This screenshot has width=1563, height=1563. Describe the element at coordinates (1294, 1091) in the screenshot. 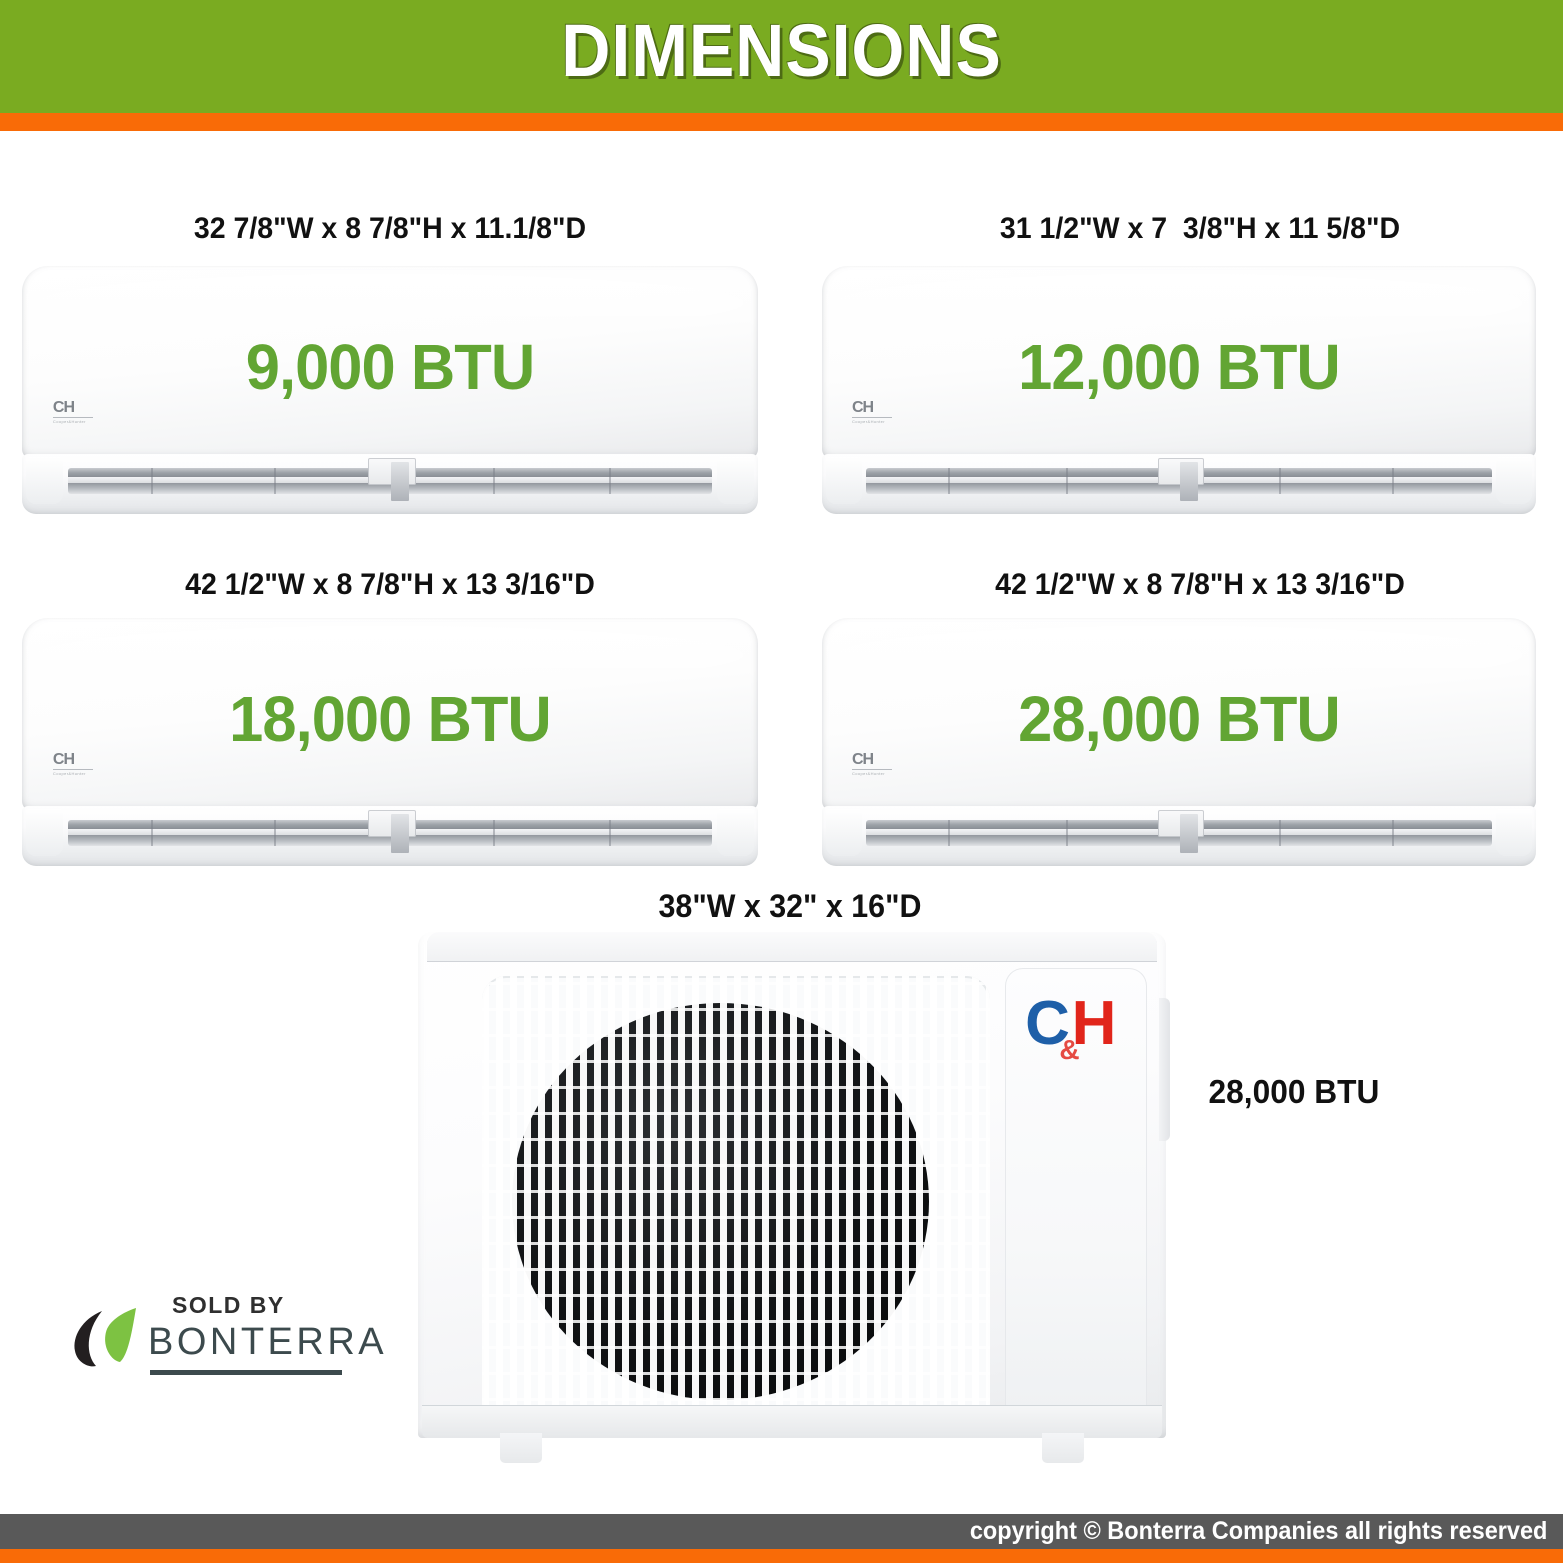

I see `outdoor-unit-btu-label: 28,000 BTU` at that location.